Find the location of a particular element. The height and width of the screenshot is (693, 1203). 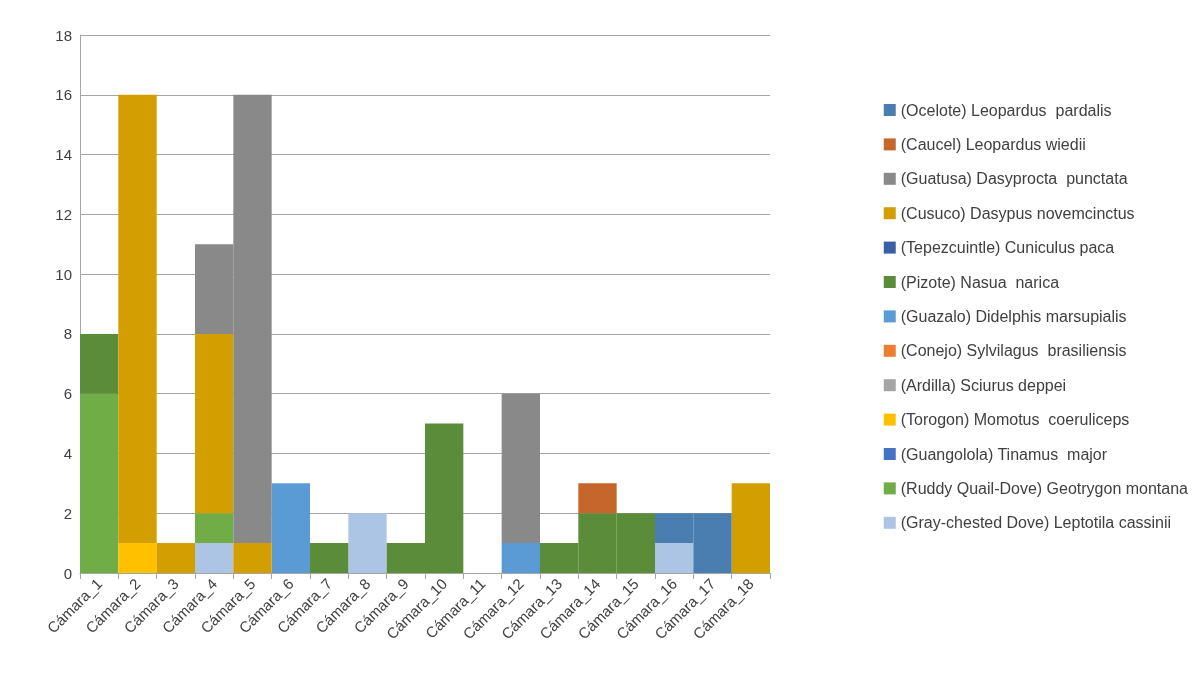

legend-label: (Guangolola) Tinamus major is located at coordinates (1004, 454).